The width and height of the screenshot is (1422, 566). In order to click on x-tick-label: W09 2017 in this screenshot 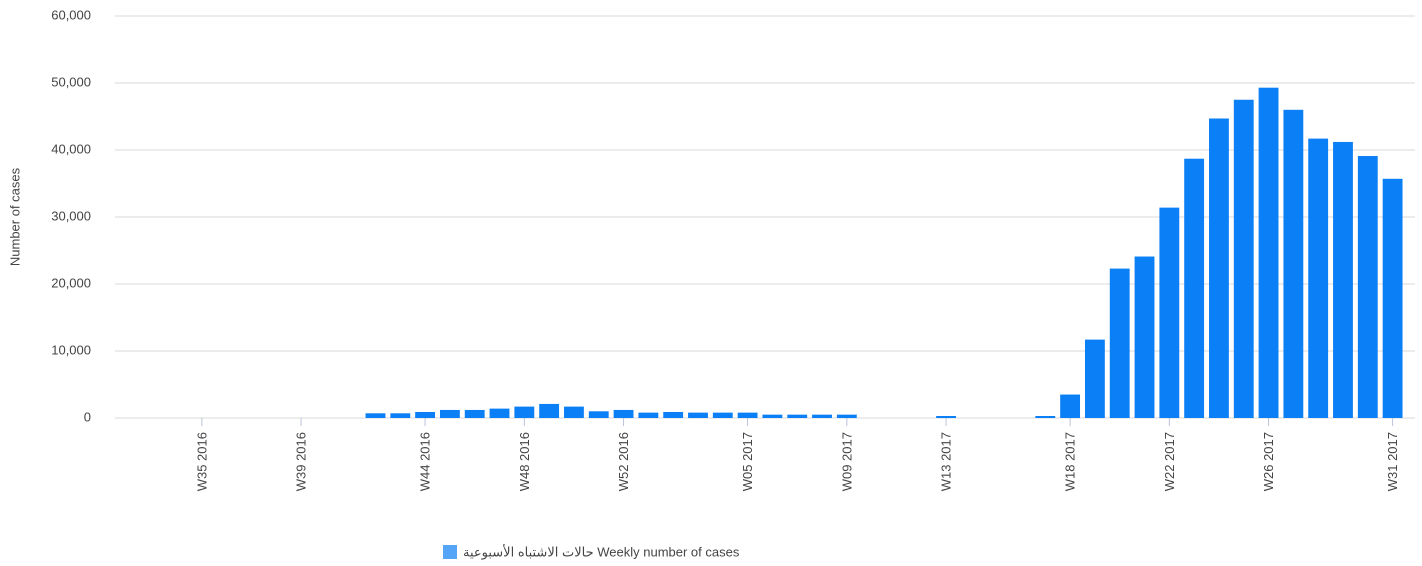, I will do `click(846, 461)`.